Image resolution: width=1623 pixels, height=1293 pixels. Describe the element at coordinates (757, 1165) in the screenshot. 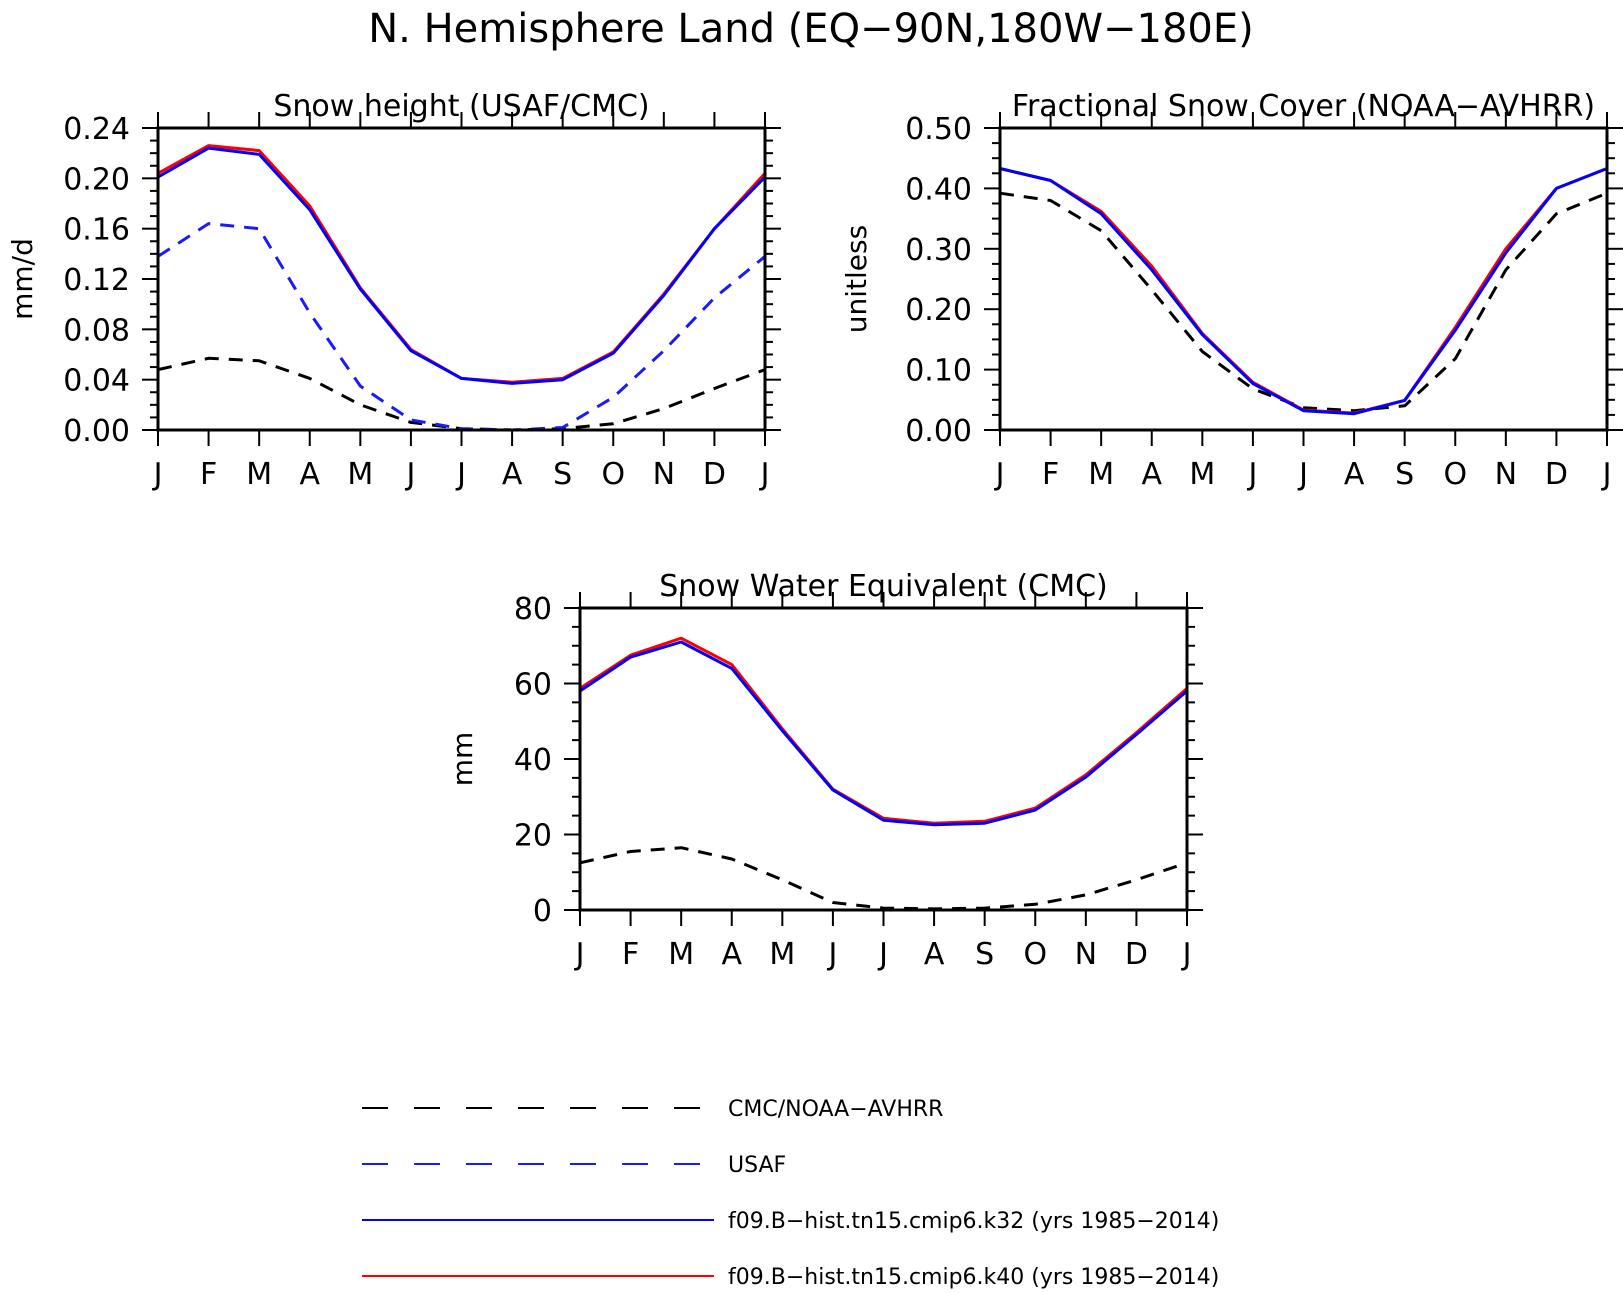

I see `legend-label: USAF` at that location.